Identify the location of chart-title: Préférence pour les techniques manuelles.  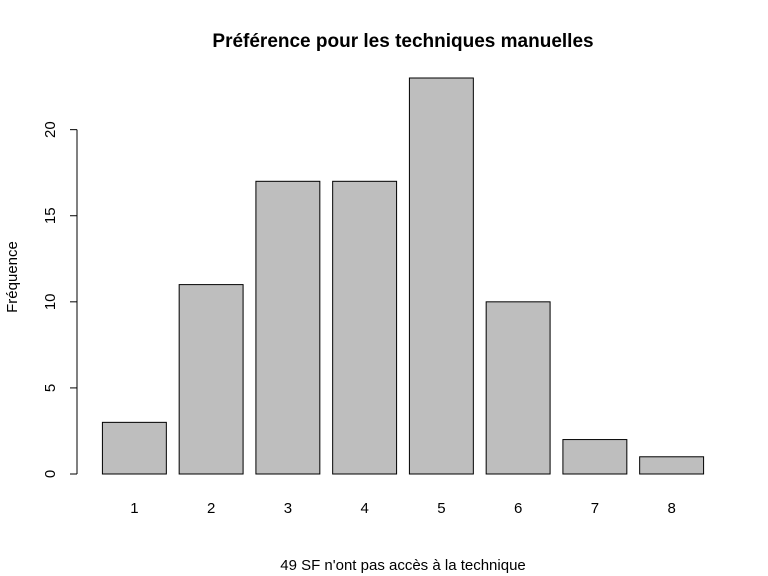
(402, 41).